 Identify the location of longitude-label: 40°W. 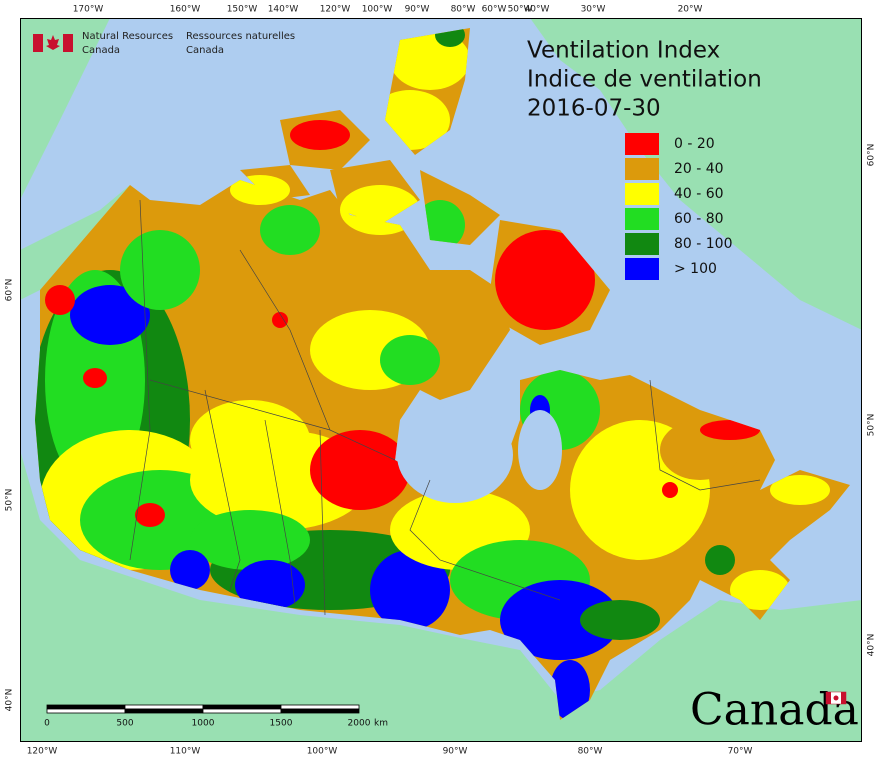
(537, 10).